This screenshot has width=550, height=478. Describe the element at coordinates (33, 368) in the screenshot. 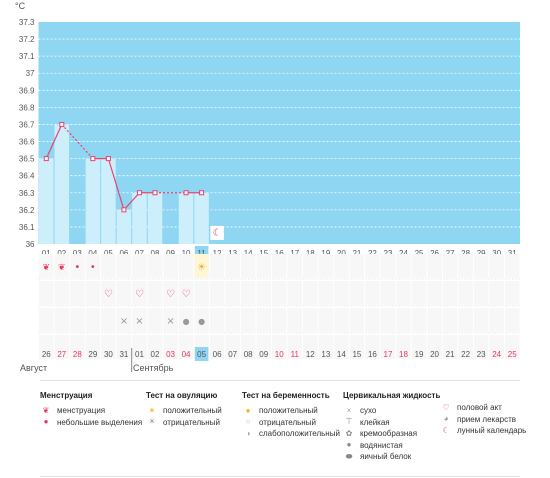

I see `month-prev: Август` at that location.